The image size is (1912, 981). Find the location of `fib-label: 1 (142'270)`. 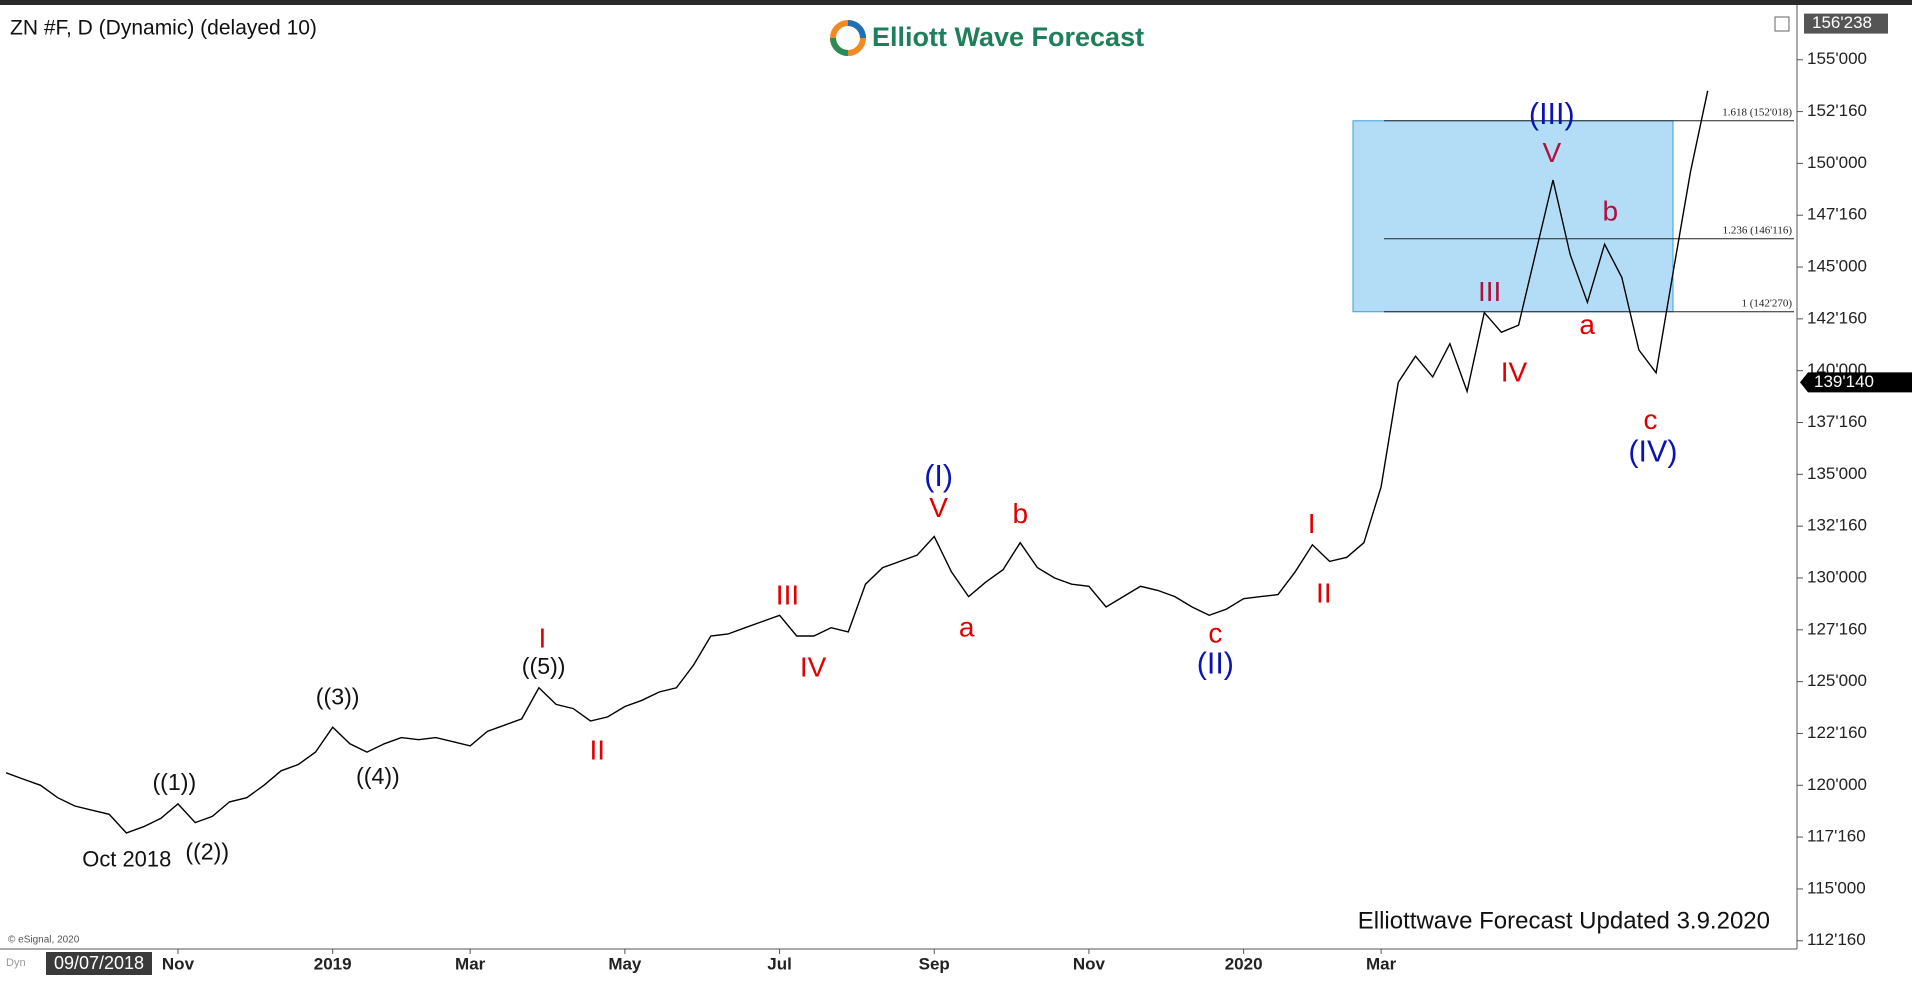

fib-label: 1 (142'270) is located at coordinates (1766, 303).